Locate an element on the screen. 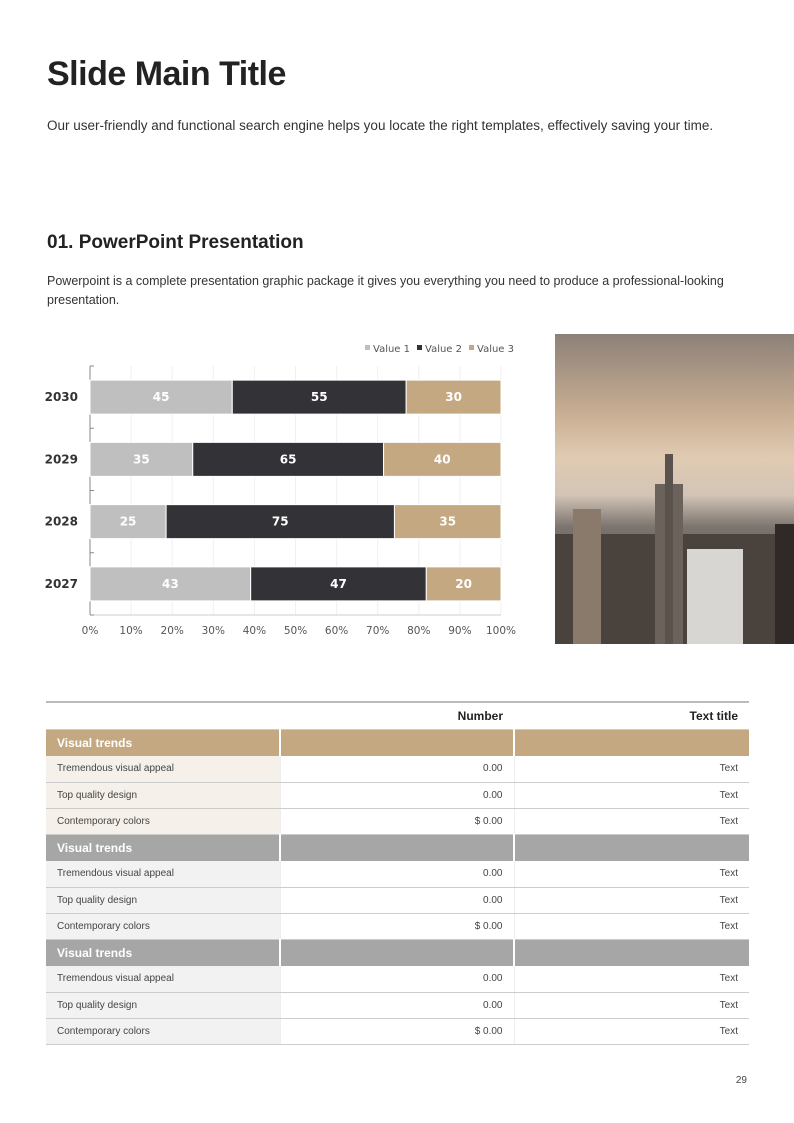  x-tick-label: 80% is located at coordinates (418, 631).